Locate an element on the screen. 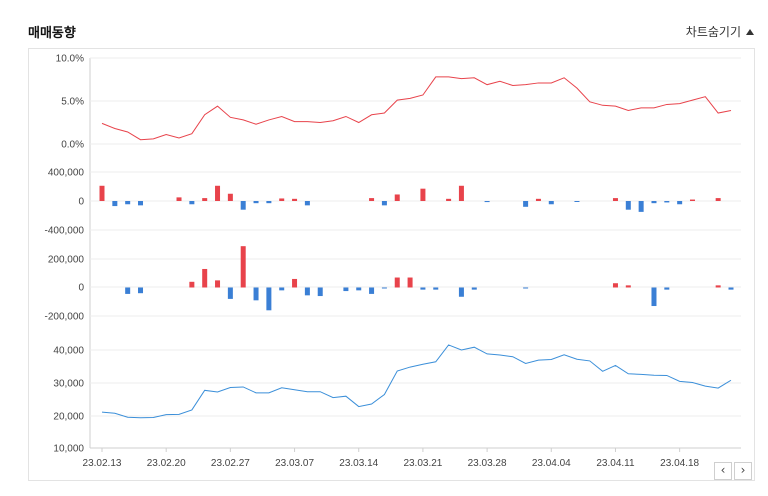  x-tick-label: 23.04.04 is located at coordinates (551, 463).